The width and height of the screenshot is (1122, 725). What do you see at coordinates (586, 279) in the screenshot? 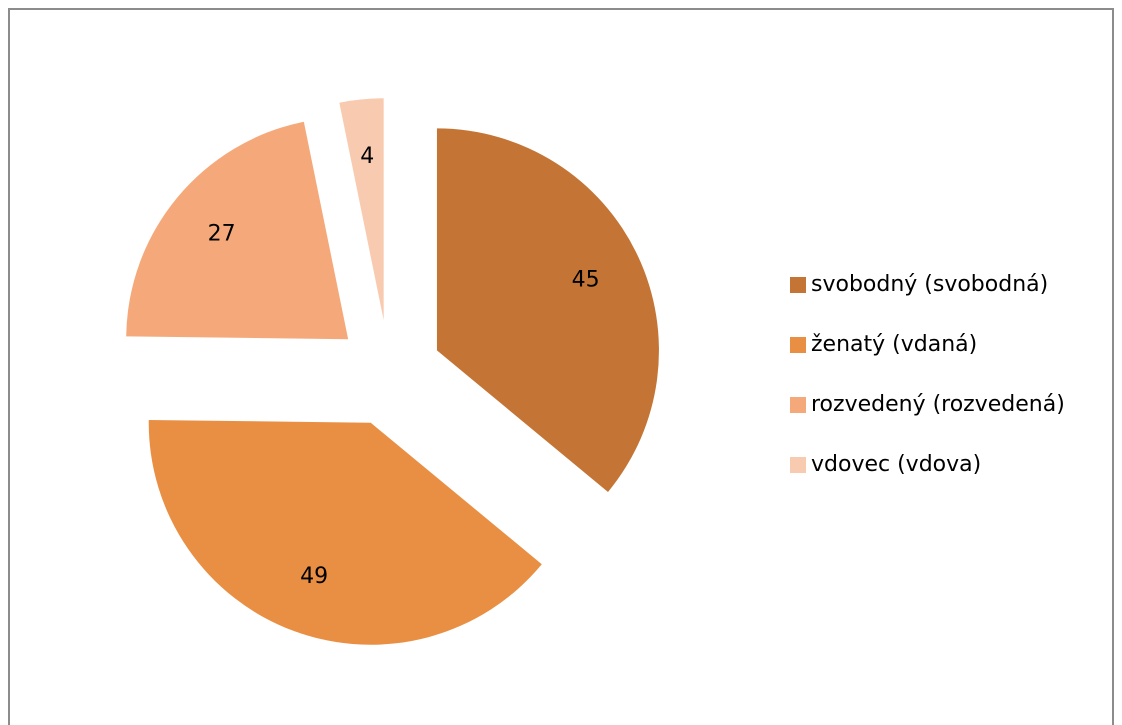
I see `data-label: 45` at bounding box center [586, 279].